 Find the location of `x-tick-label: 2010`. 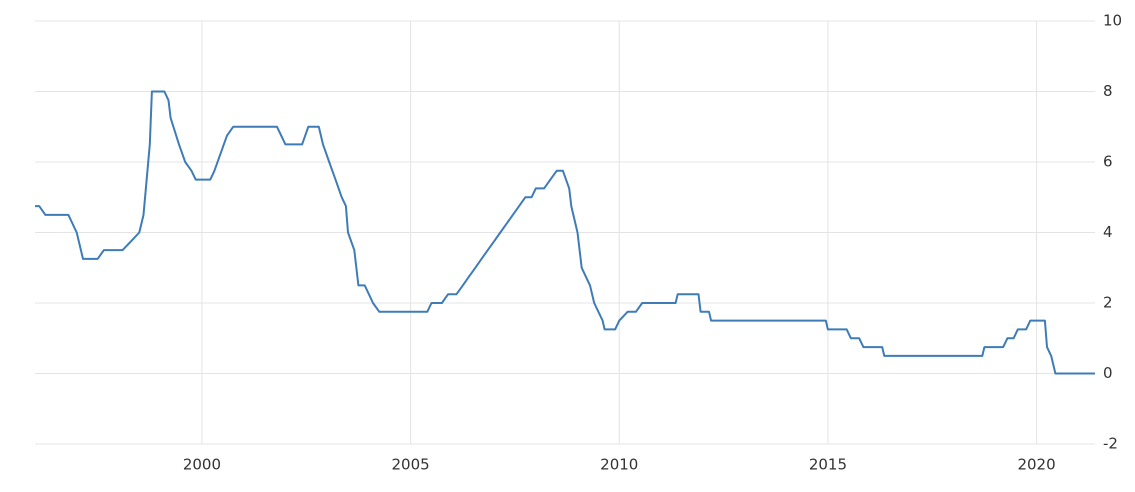

x-tick-label: 2010 is located at coordinates (619, 465).